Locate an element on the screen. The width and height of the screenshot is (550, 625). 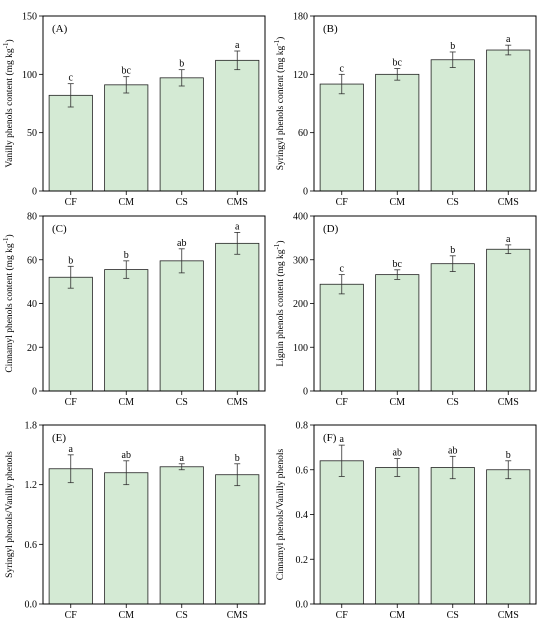
y-tick-label: 20 is located at coordinates (32, 348).